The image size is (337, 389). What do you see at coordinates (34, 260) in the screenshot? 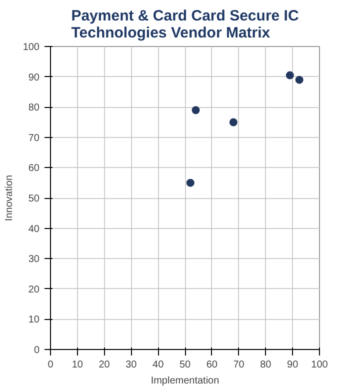
I see `y-tick-label: 30` at bounding box center [34, 260].